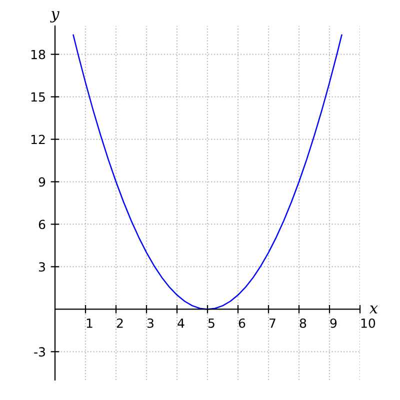 This screenshot has width=400, height=400. What do you see at coordinates (38, 55) in the screenshot?
I see `y-tick-label: 18` at bounding box center [38, 55].